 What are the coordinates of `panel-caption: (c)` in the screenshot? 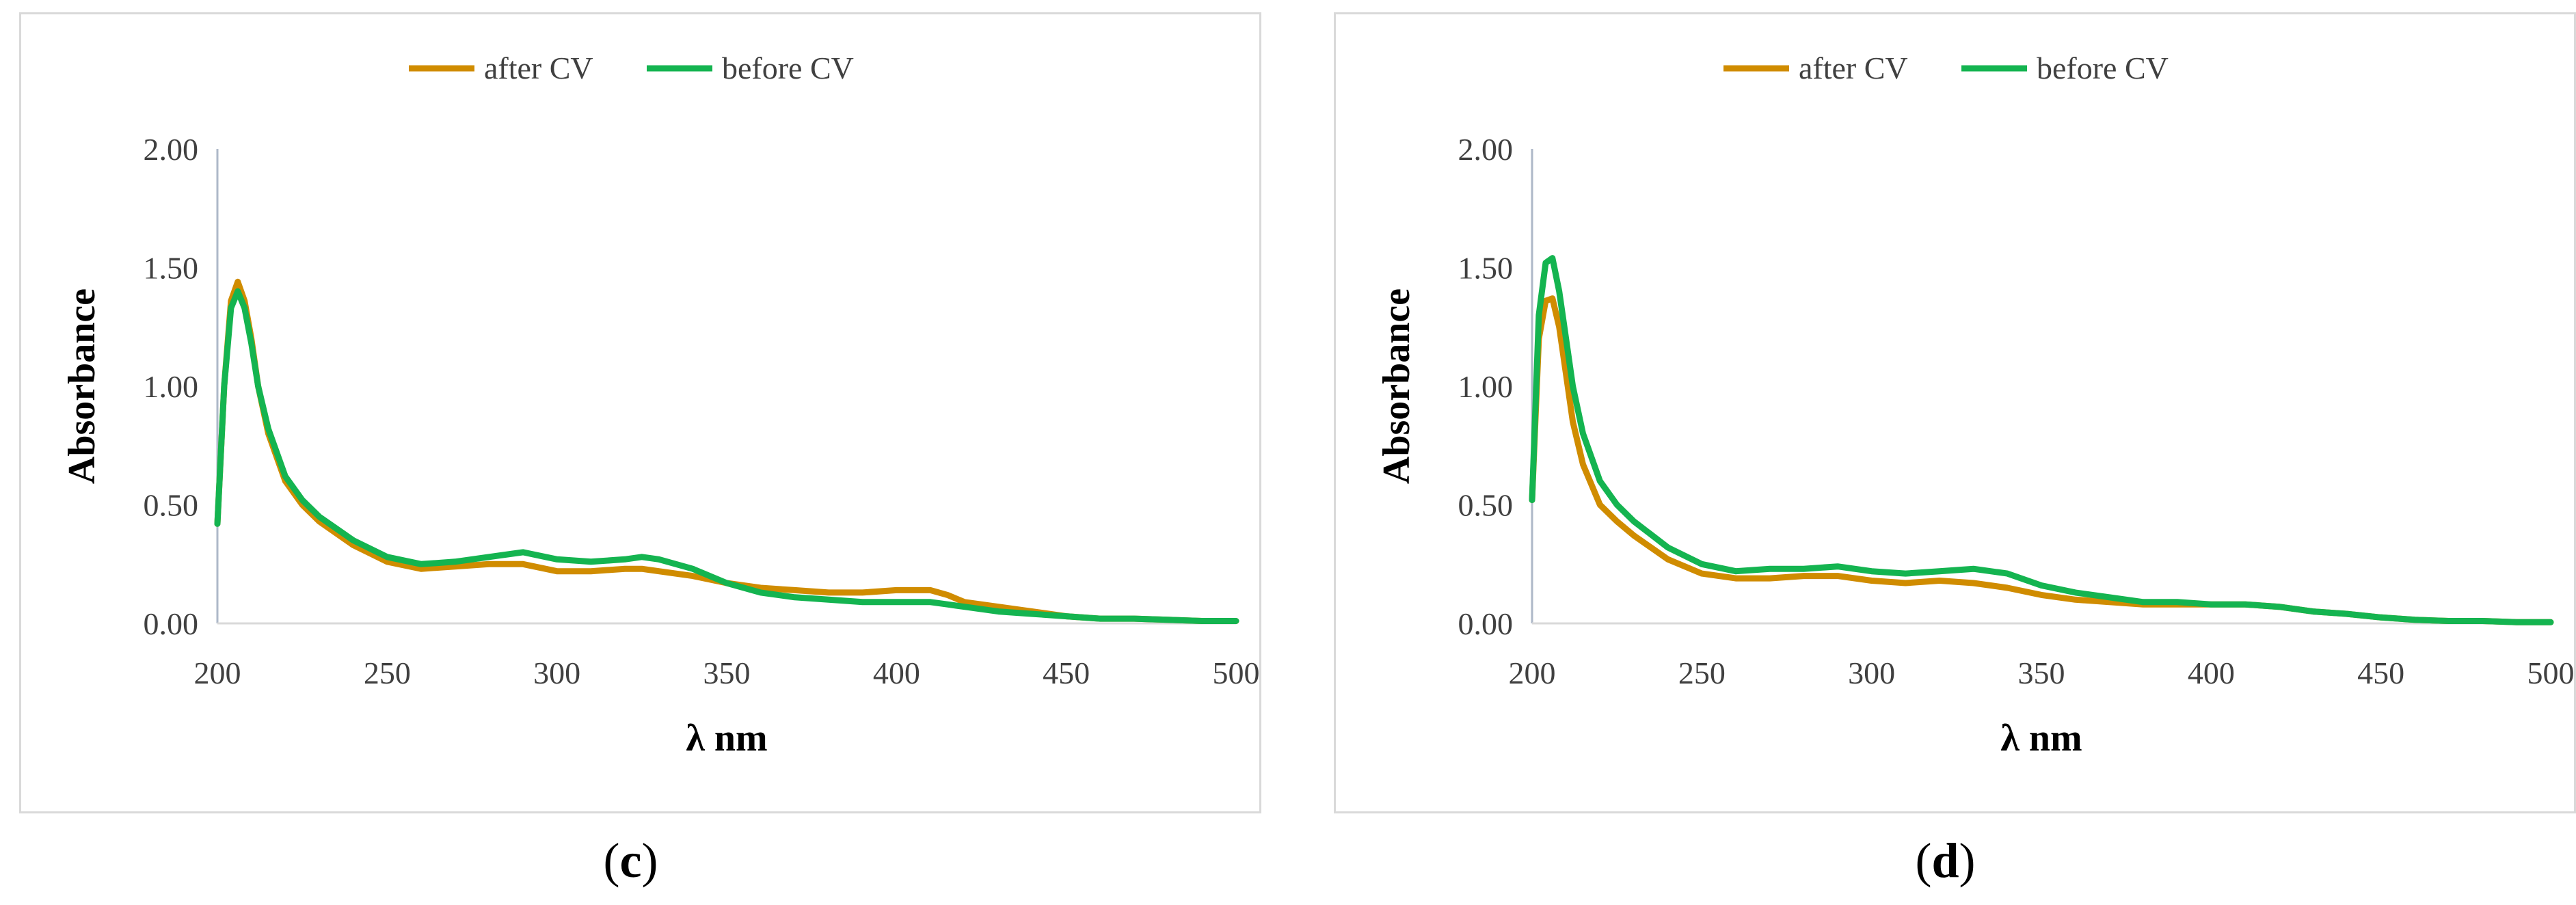 It's located at (630, 860).